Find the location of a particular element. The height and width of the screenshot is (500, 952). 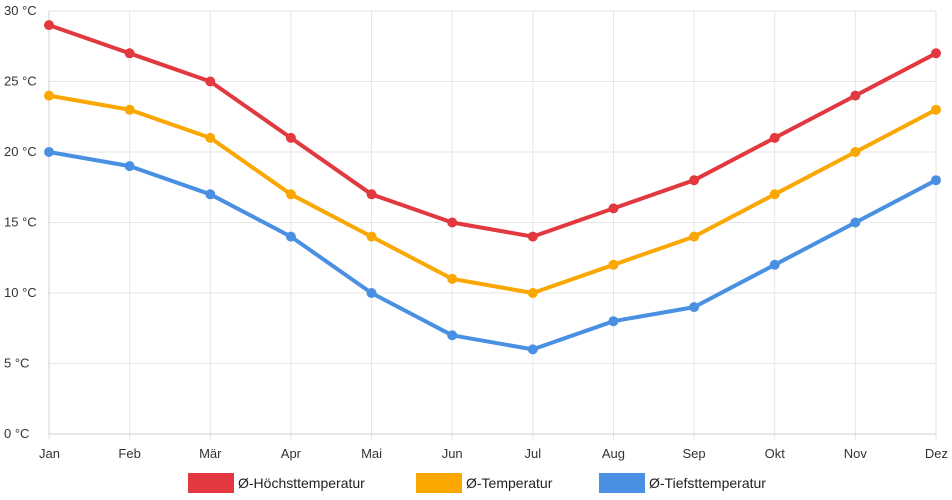

legend-item: Ø-Höchsttemperatur is located at coordinates (276, 483).